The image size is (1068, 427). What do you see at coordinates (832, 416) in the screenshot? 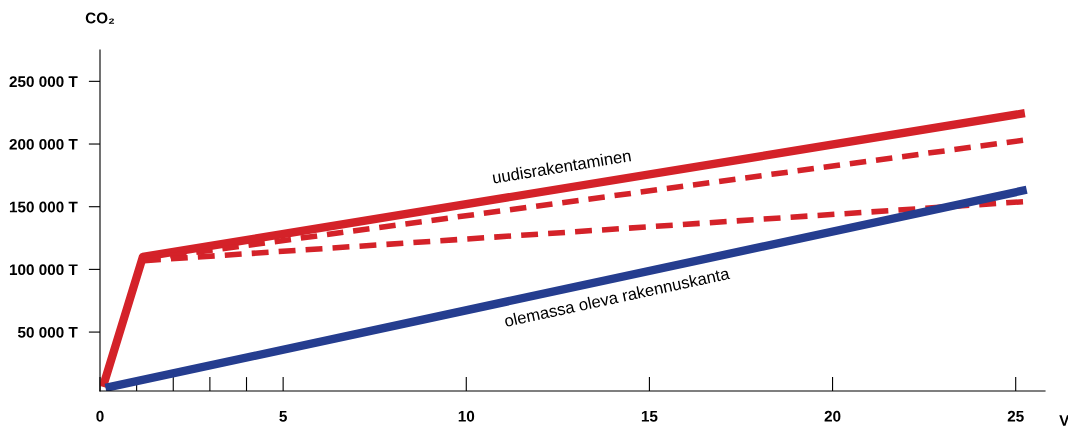
I see `x-tick-label: 20` at bounding box center [832, 416].